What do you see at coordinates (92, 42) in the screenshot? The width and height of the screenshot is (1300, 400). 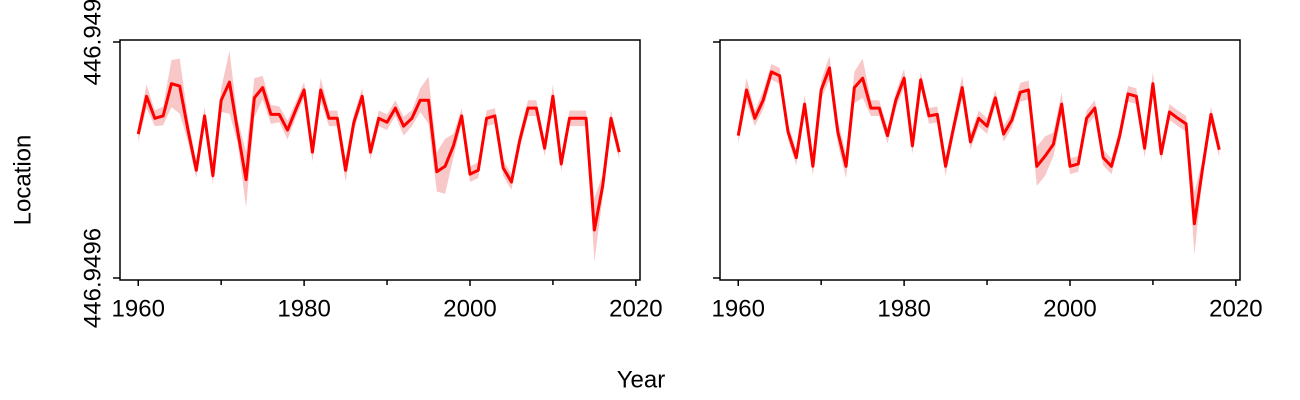 I see `y-tick-label: 446.949` at bounding box center [92, 42].